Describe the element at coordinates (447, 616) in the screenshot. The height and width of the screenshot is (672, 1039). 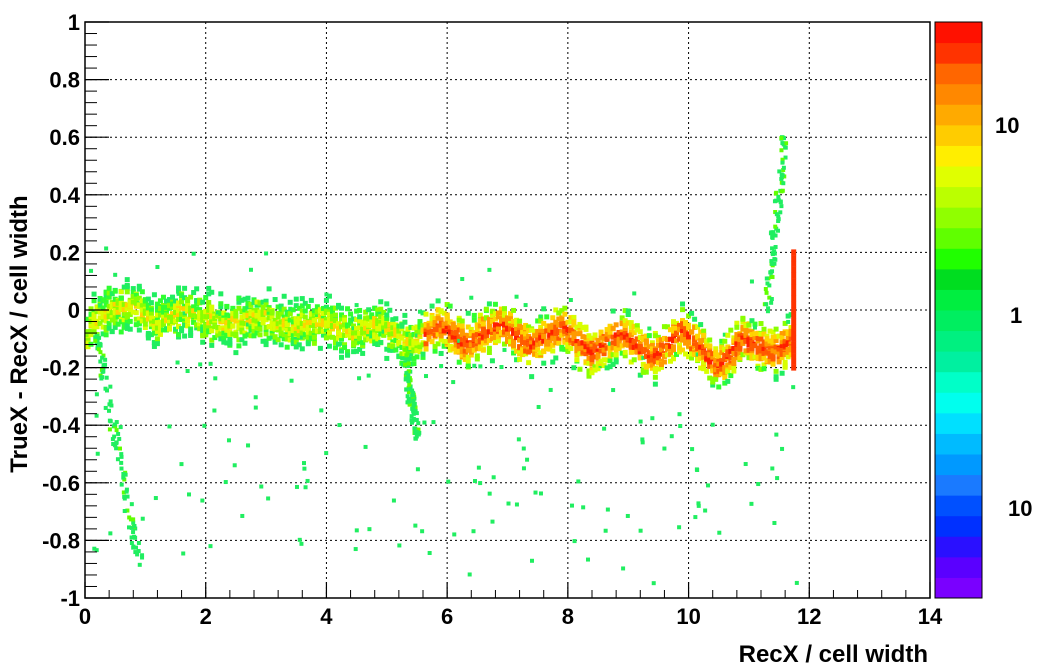
I see `x-tick-label: 6` at that location.